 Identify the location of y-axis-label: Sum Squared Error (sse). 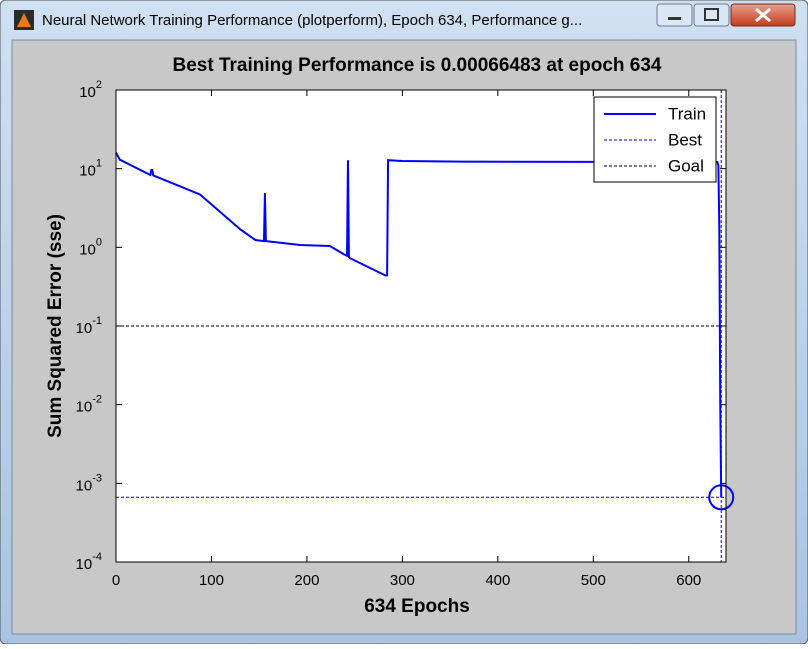
(55, 326).